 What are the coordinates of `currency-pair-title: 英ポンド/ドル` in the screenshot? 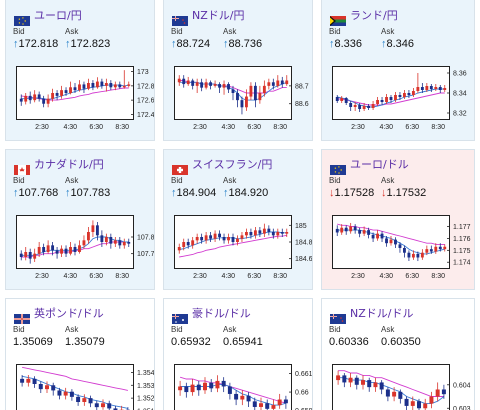 It's located at (69, 313).